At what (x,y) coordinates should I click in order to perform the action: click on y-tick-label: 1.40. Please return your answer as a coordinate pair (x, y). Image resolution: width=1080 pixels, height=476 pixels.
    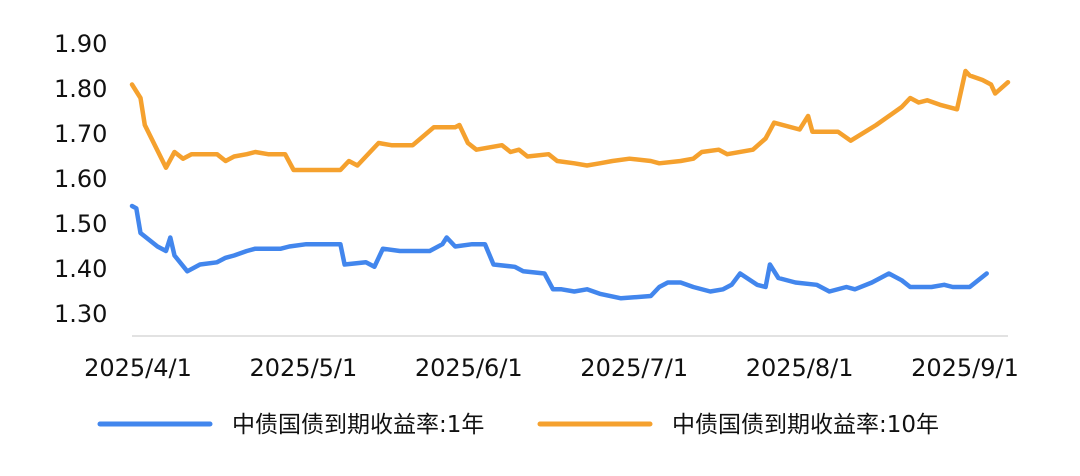
    Looking at the image, I should click on (80, 269).